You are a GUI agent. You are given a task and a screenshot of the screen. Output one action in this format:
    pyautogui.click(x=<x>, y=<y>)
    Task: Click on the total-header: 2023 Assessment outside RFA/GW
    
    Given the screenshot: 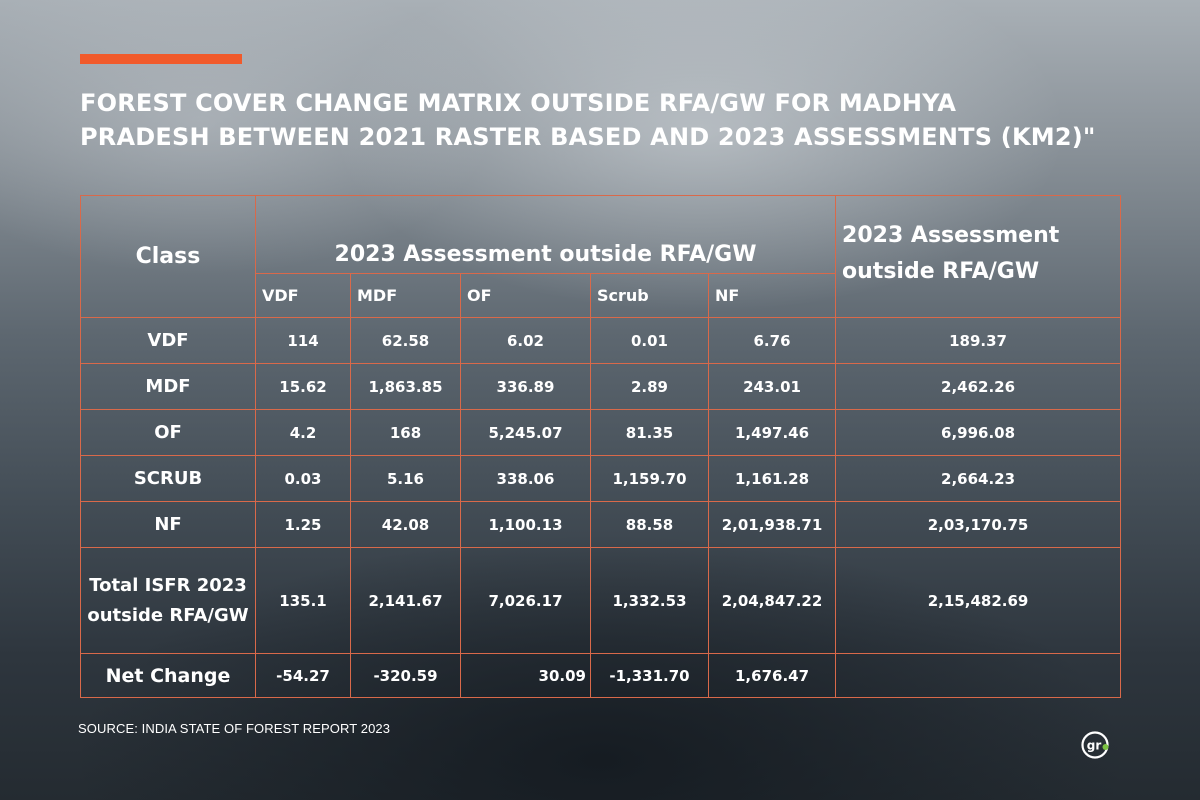 What is the action you would take?
    pyautogui.click(x=978, y=256)
    